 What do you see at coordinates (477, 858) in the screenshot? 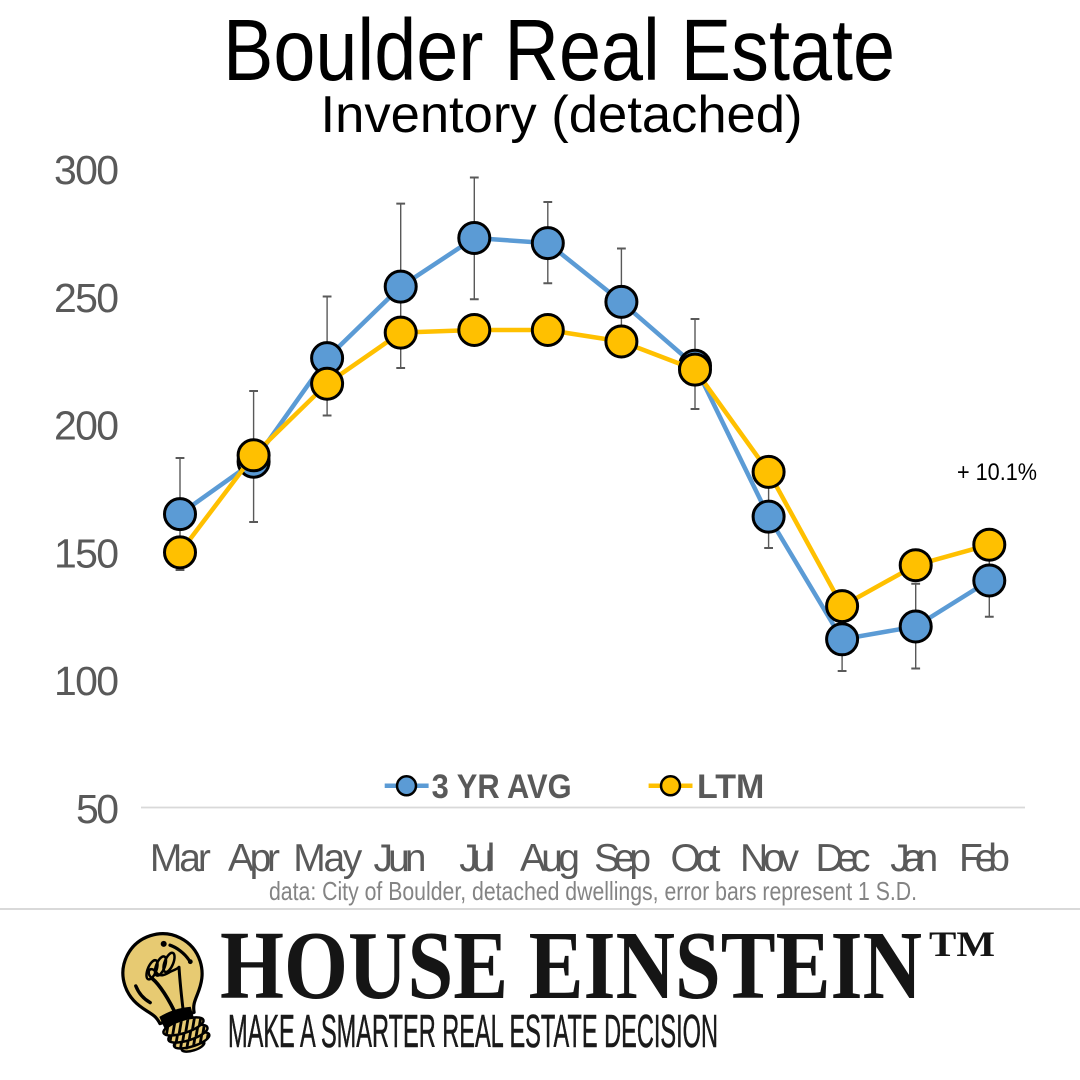
I see `svg-text: Jul` at bounding box center [477, 858].